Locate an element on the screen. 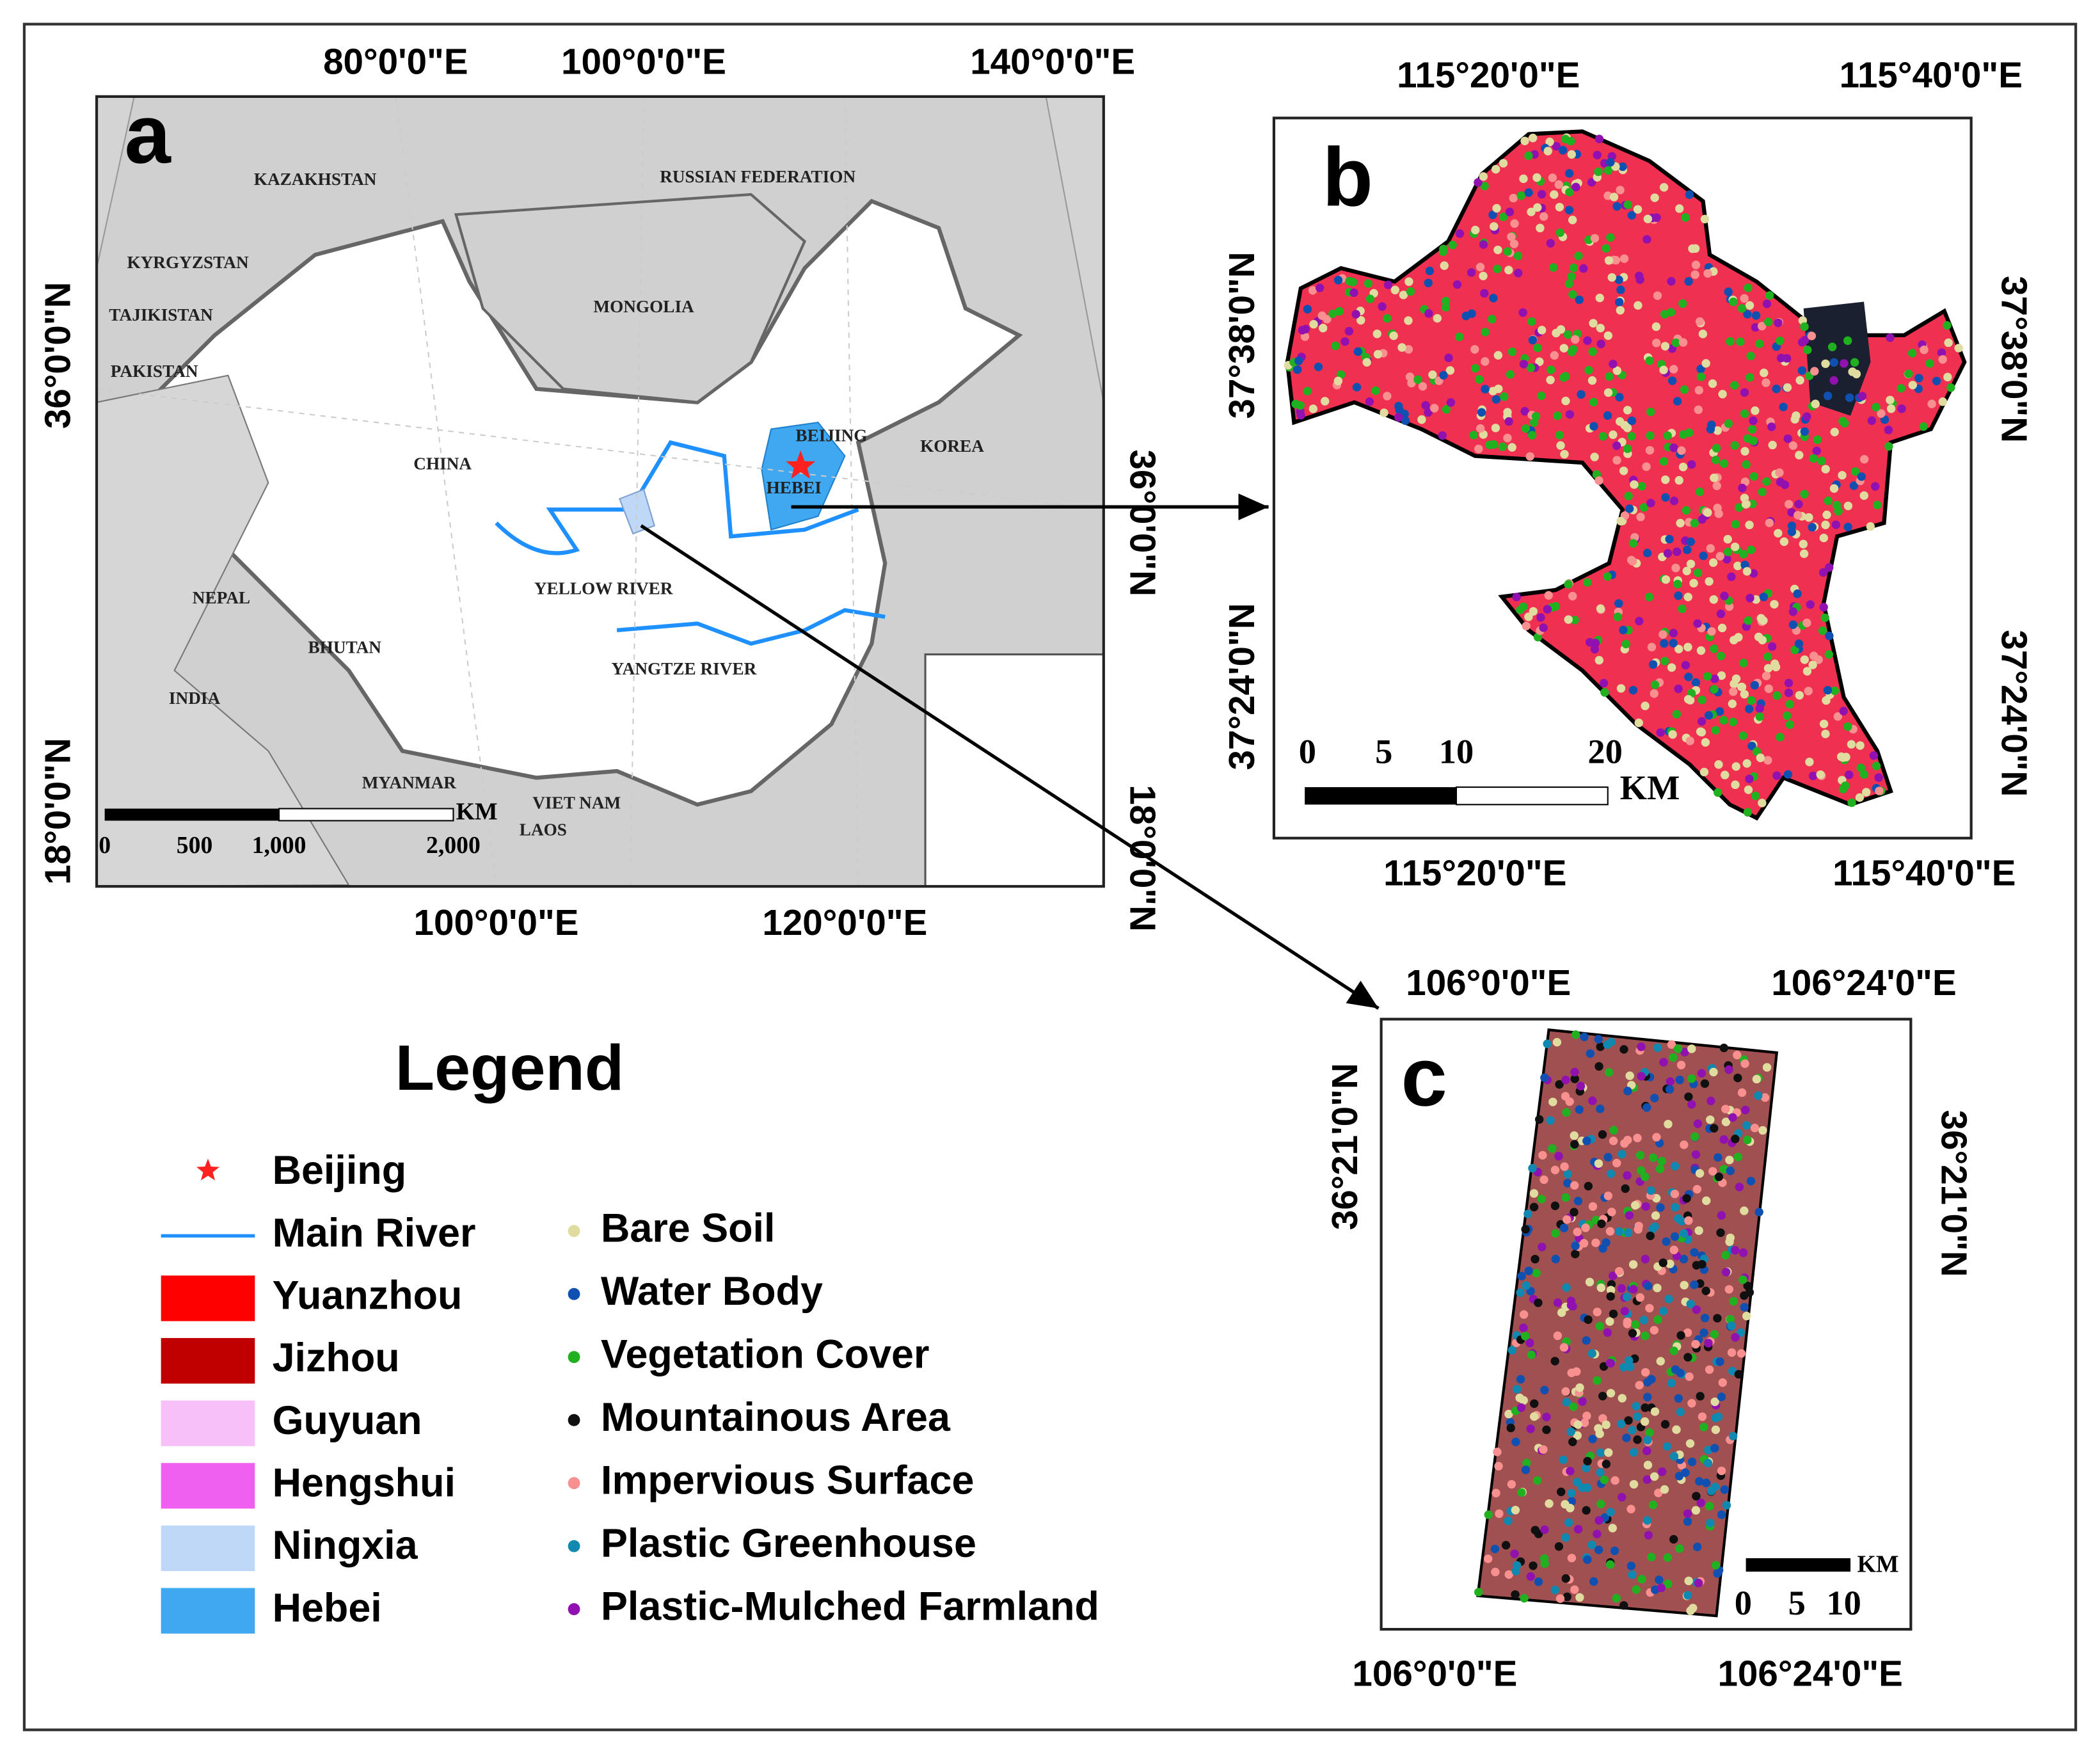 This screenshot has height=1754, width=2100. panel-label: a is located at coordinates (149, 133).